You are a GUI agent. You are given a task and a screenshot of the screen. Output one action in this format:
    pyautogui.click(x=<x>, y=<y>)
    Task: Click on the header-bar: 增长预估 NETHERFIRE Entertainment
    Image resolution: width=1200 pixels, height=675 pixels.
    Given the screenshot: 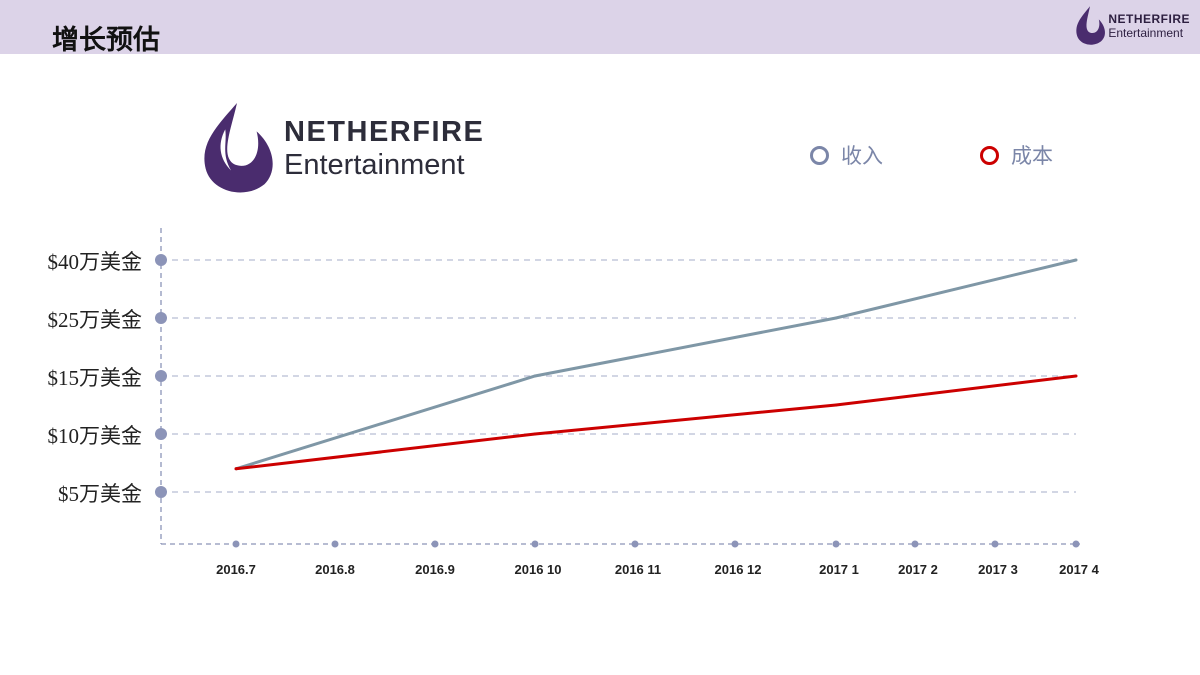 What is the action you would take?
    pyautogui.click(x=600, y=27)
    